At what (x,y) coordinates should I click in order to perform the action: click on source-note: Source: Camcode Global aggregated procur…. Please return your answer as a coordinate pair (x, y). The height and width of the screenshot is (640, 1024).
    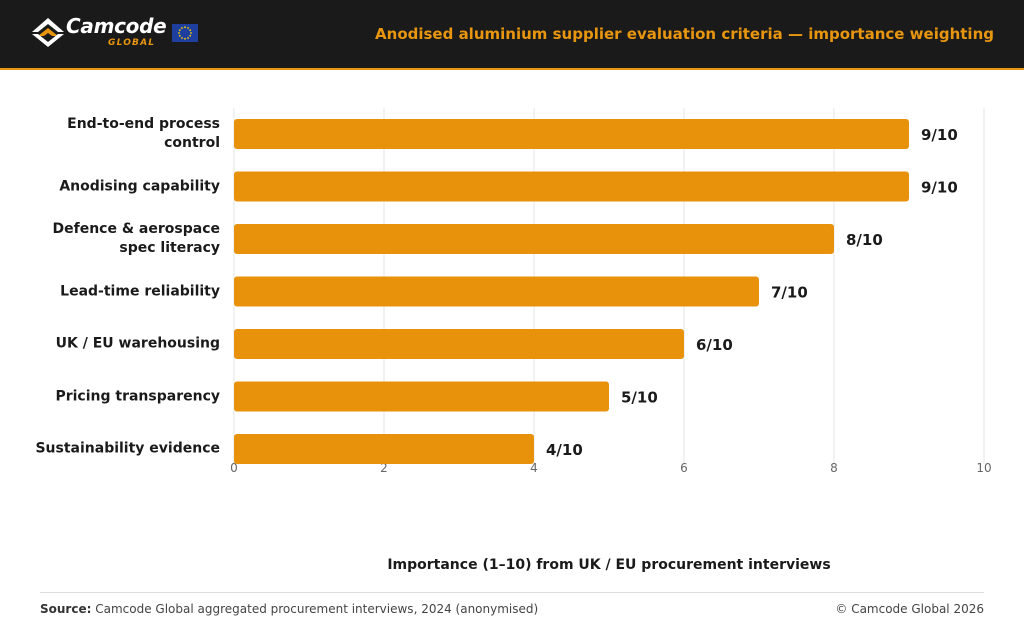
    Looking at the image, I should click on (289, 609).